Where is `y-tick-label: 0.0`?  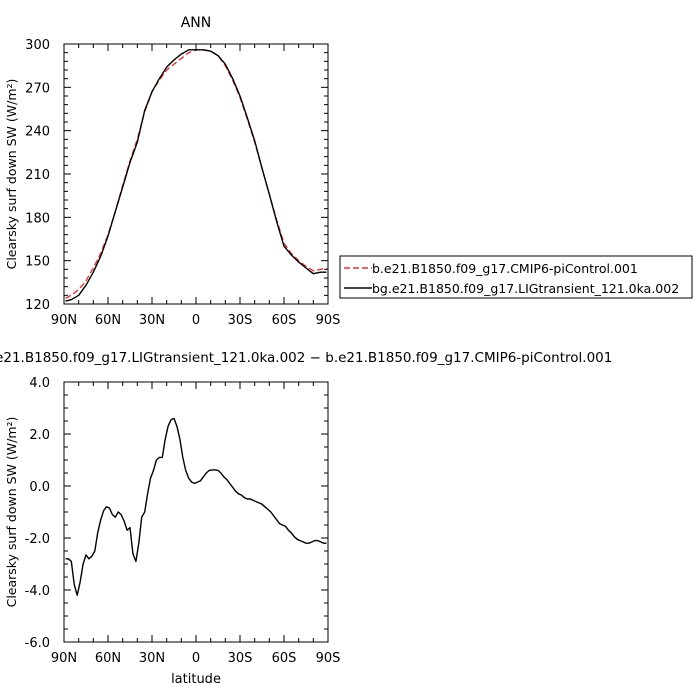 y-tick-label: 0.0 is located at coordinates (39, 487).